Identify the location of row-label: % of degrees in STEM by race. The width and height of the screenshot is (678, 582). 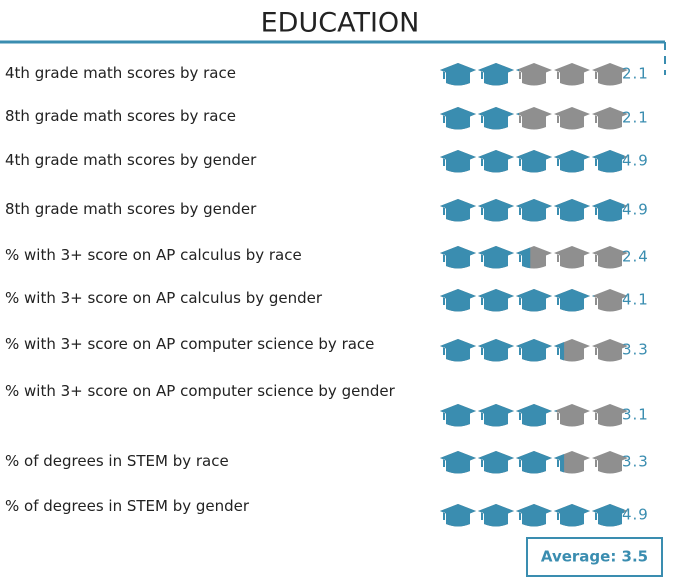
(117, 461).